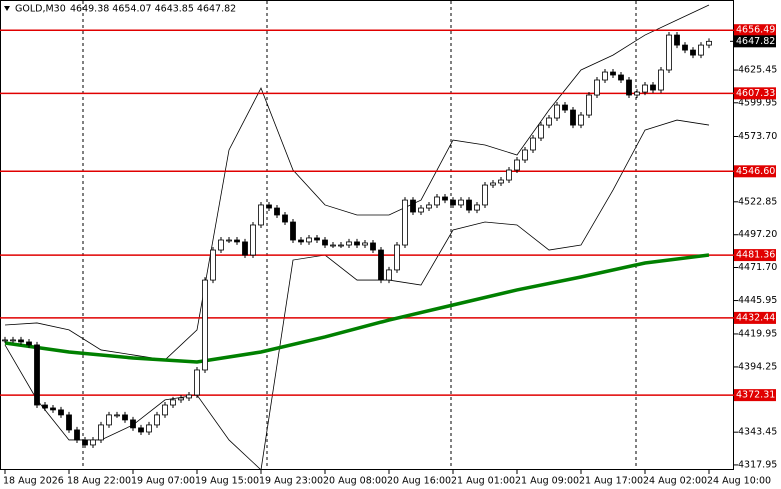 This screenshot has width=781, height=489. Describe the element at coordinates (757, 432) in the screenshot. I see `y-tick-label: 4343.45` at that location.